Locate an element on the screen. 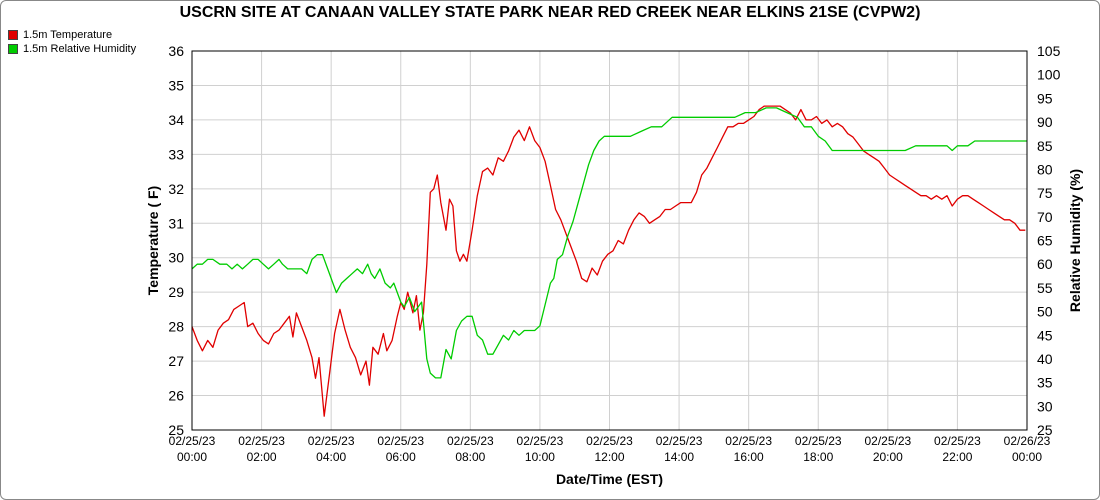 This screenshot has width=1100, height=500. x-tick-time: 18:00 is located at coordinates (818, 457).